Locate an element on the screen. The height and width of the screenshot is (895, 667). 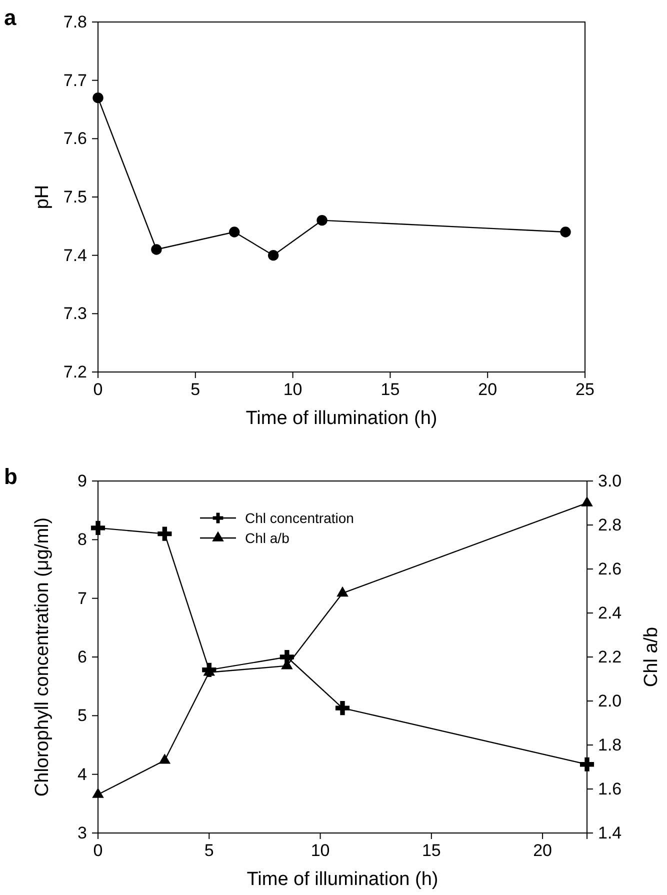
y2-axis-title: Chl a/b is located at coordinates (651, 657).